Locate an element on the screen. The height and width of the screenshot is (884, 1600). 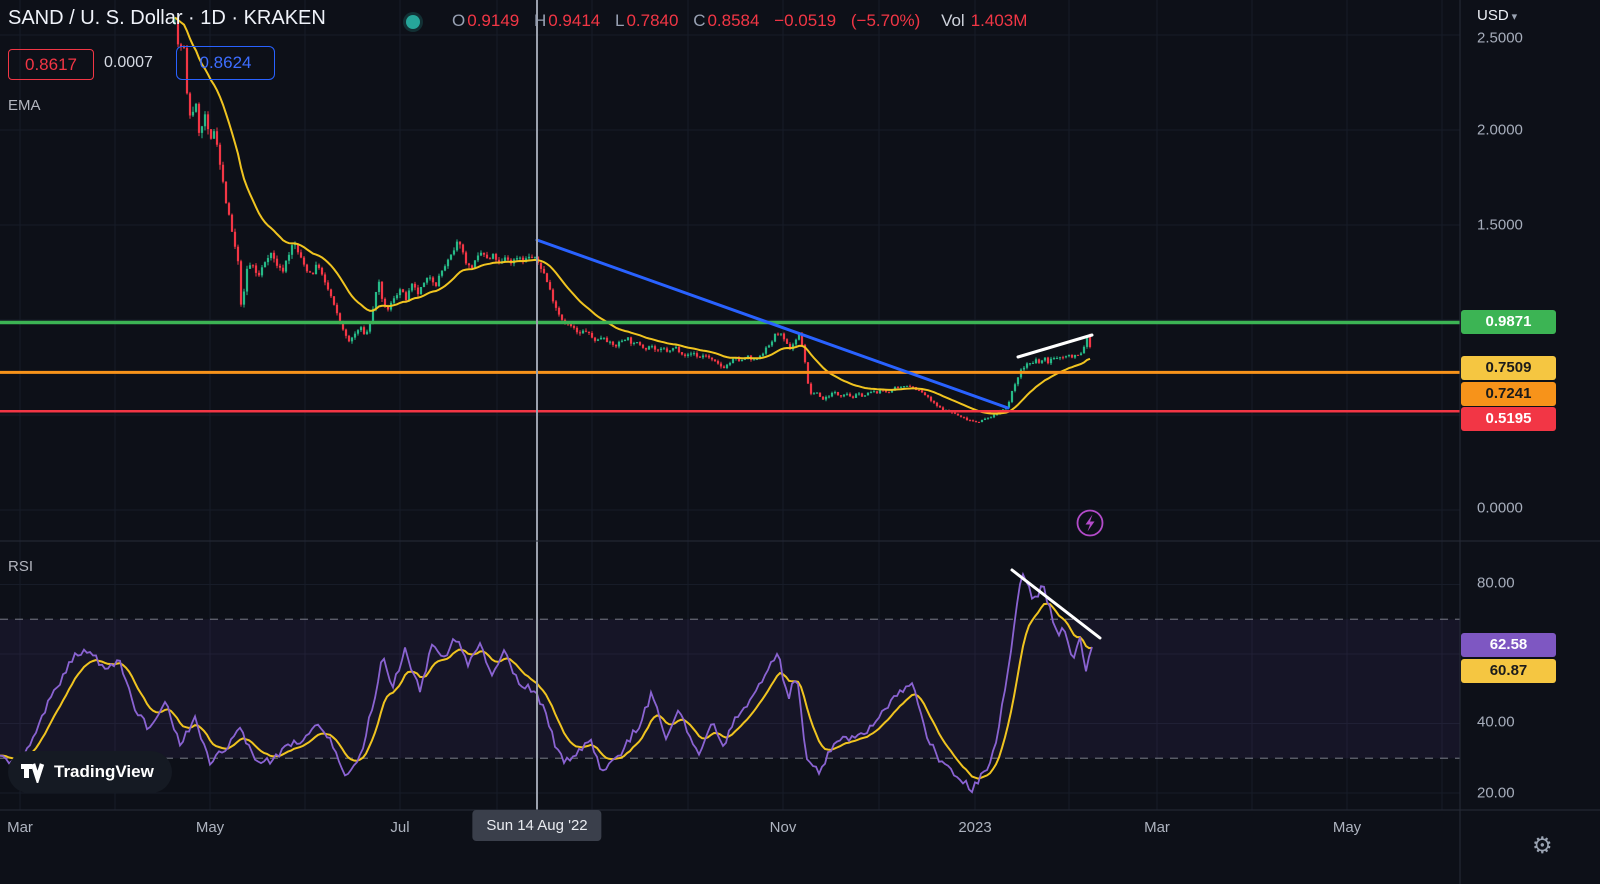
price-axis-tag: 0.7509 is located at coordinates (1508, 368).